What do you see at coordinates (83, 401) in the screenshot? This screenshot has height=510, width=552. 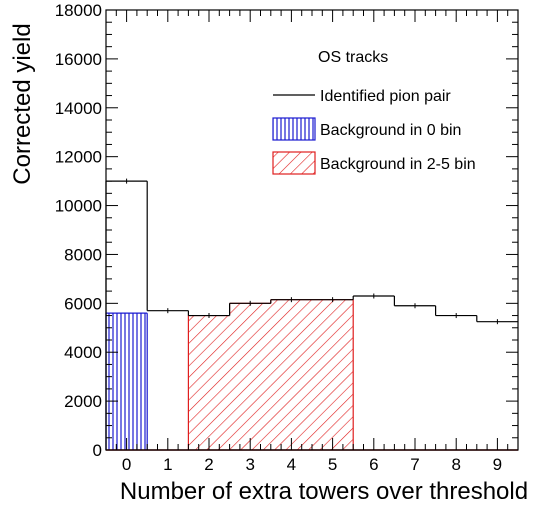 I see `y-tick-label: 2000` at bounding box center [83, 401].